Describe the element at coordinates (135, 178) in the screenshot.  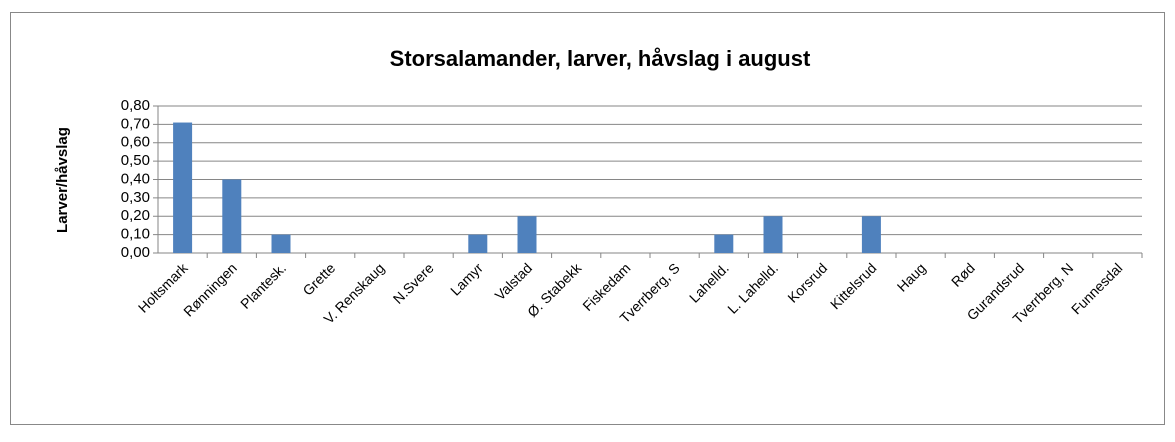
I see `y-tick-label: 0,40` at that location.